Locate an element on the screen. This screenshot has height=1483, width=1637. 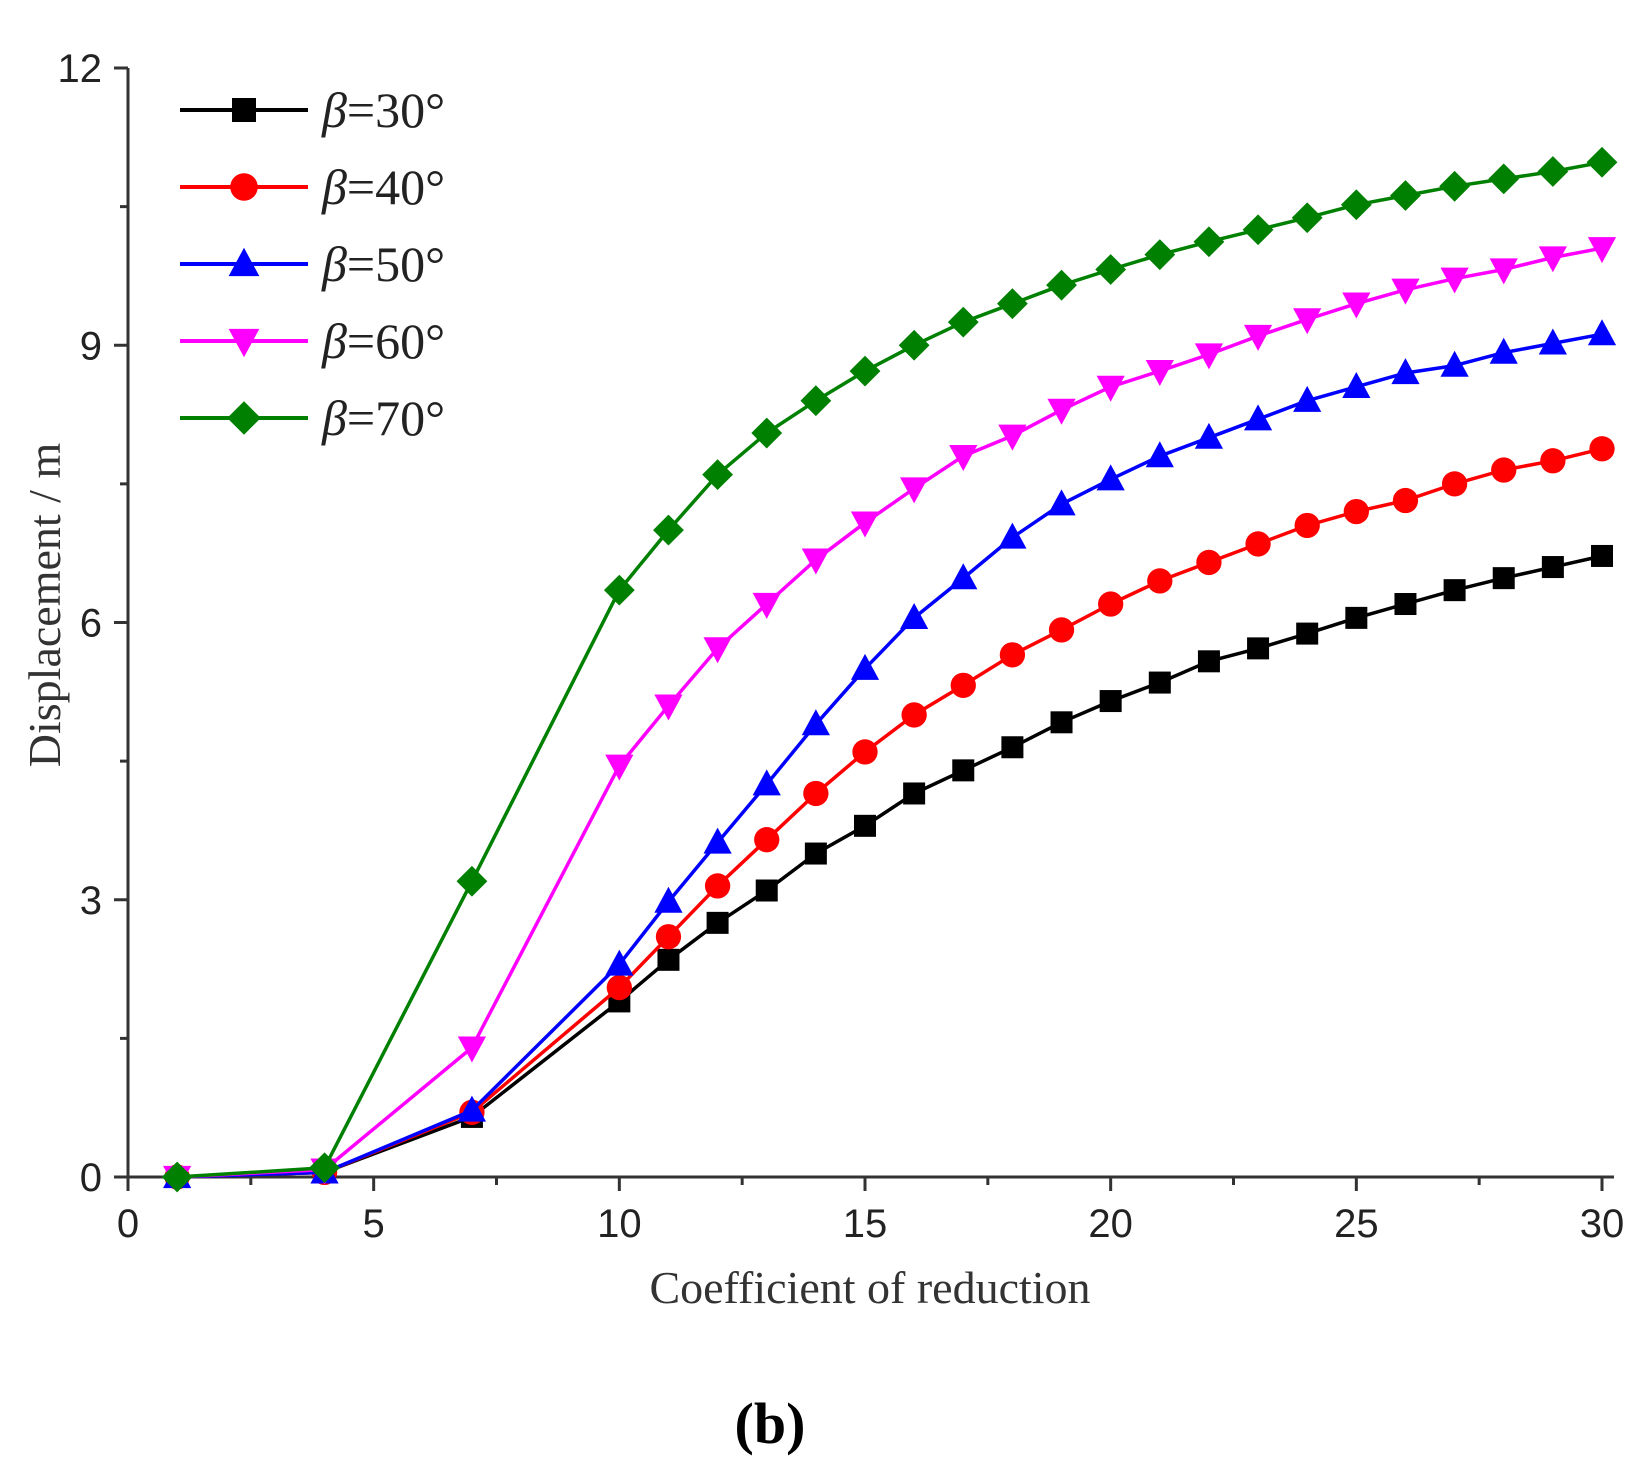
panel-label: (b) is located at coordinates (770, 1423).